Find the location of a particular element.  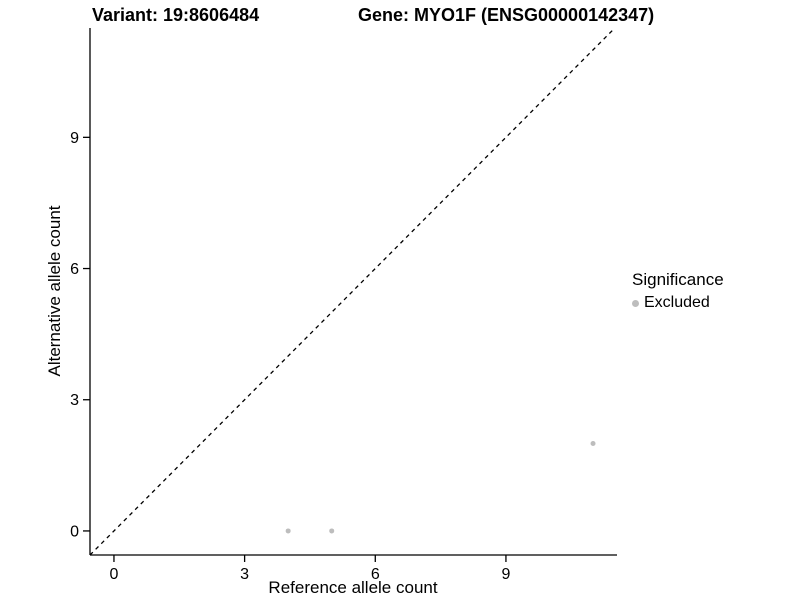

legend: Significance Excluded is located at coordinates (678, 291).